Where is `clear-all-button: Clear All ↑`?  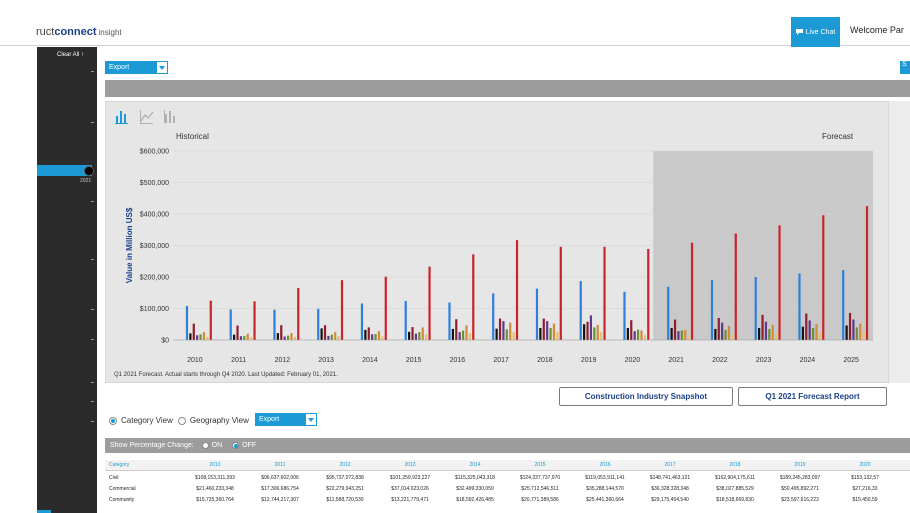
clear-all-button: Clear All ↑ is located at coordinates (70, 55).